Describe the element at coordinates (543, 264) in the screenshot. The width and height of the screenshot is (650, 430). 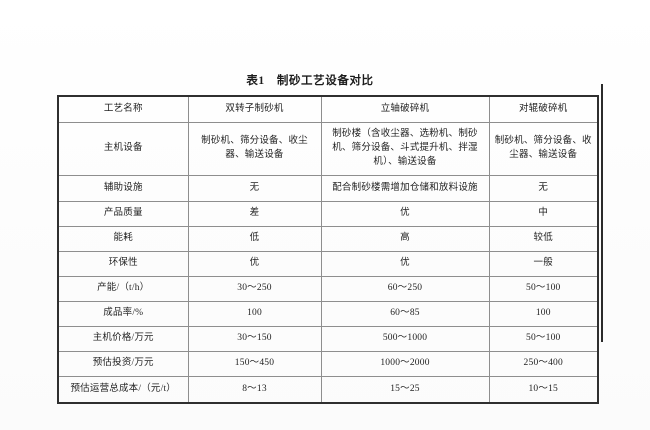
I see `row-value: 一般` at that location.